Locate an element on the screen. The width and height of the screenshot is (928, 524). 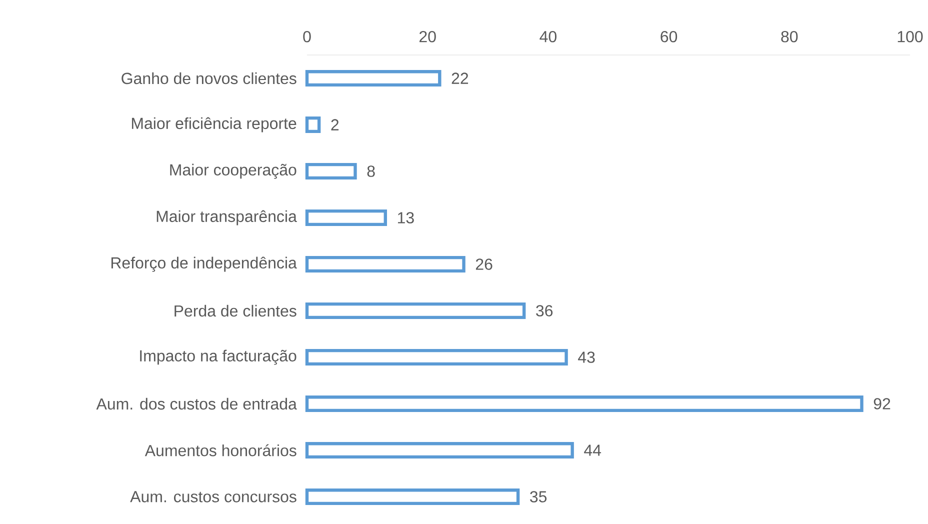
y-tick-label: Maior eficiência reporte is located at coordinates (214, 124).